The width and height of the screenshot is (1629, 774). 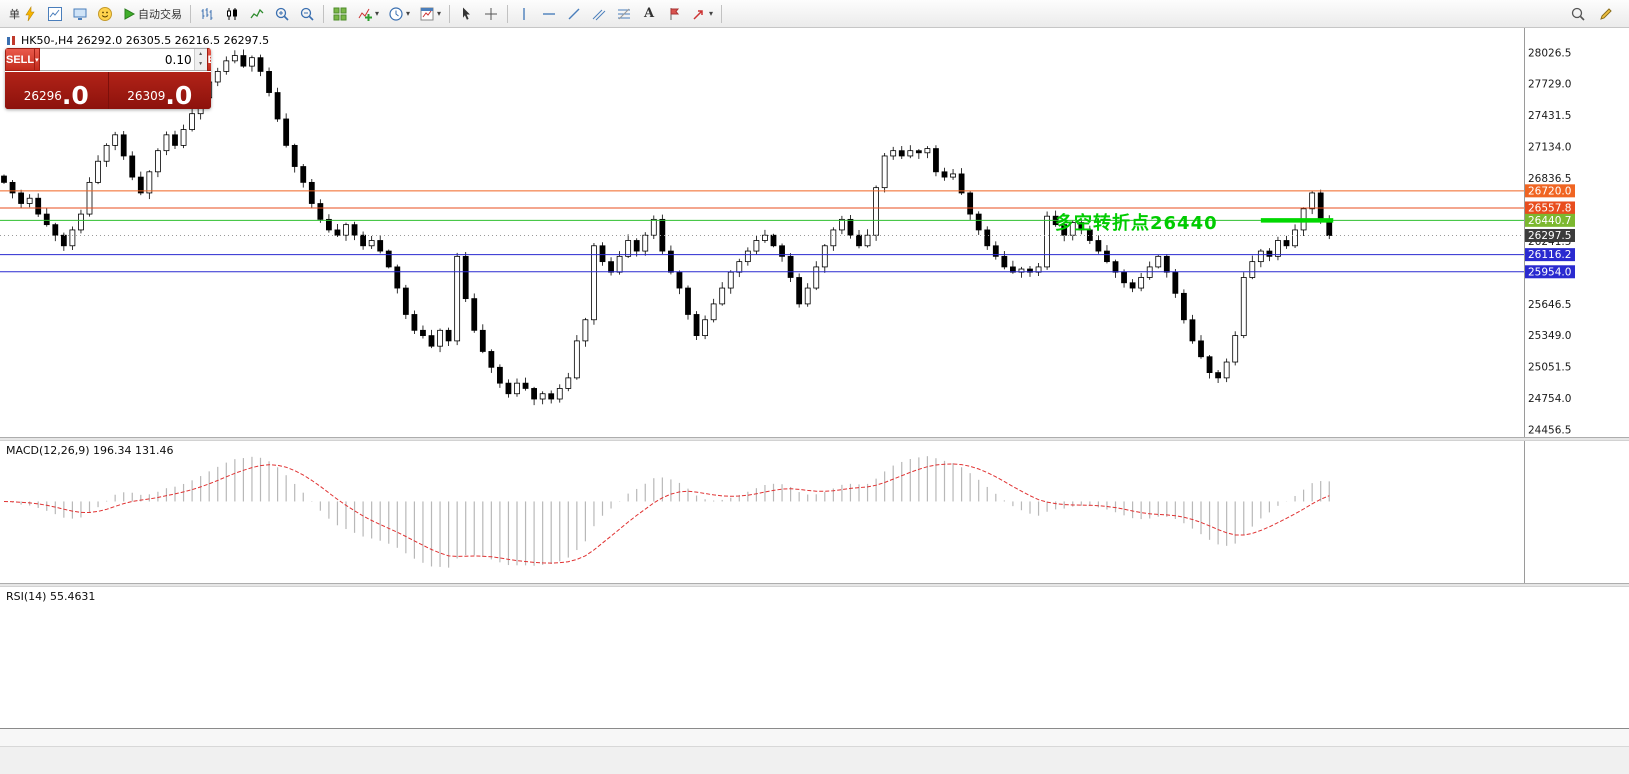 I want to click on volume-up-button: ▲, so click(x=200, y=54).